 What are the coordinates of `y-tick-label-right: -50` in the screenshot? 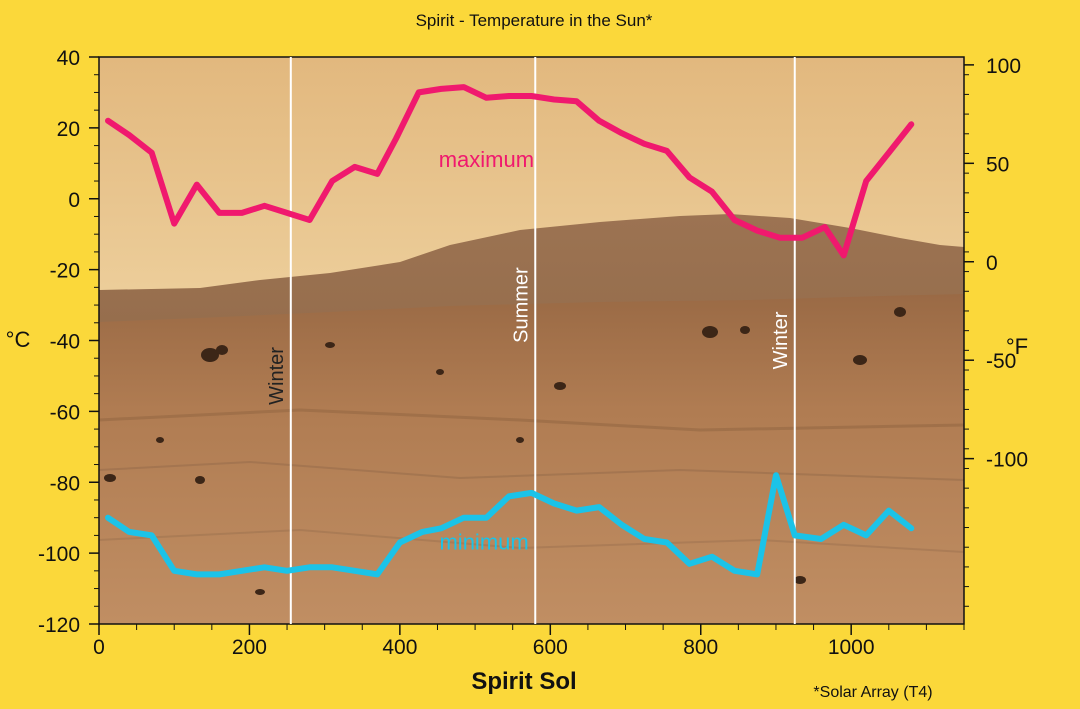 It's located at (1001, 361).